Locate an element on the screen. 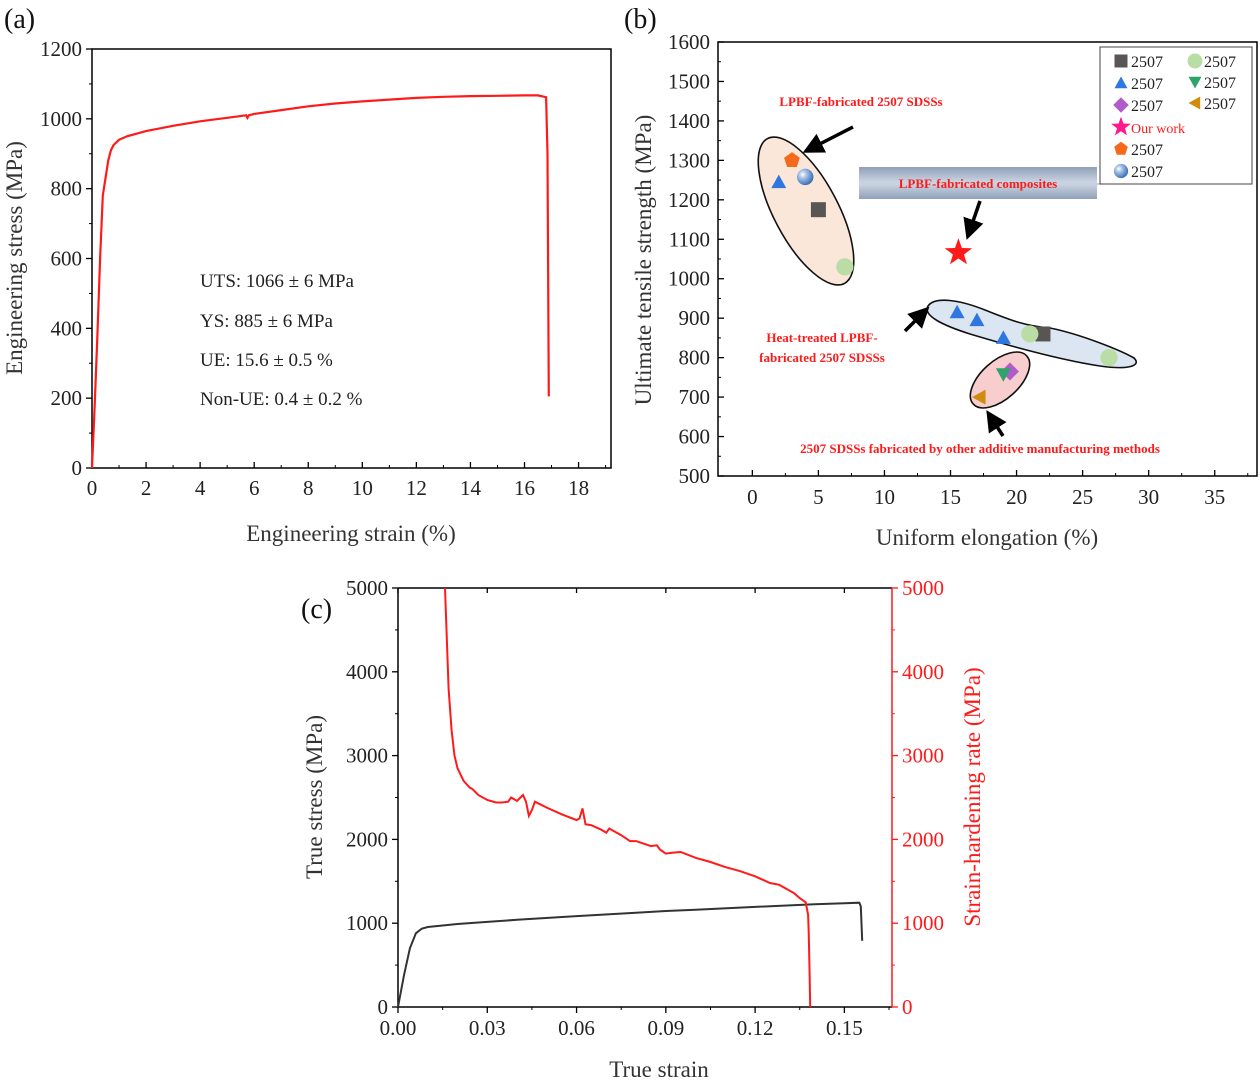 Image resolution: width=1260 pixels, height=1082 pixels. panel-a-y-tick-label: 200 is located at coordinates (67, 398).